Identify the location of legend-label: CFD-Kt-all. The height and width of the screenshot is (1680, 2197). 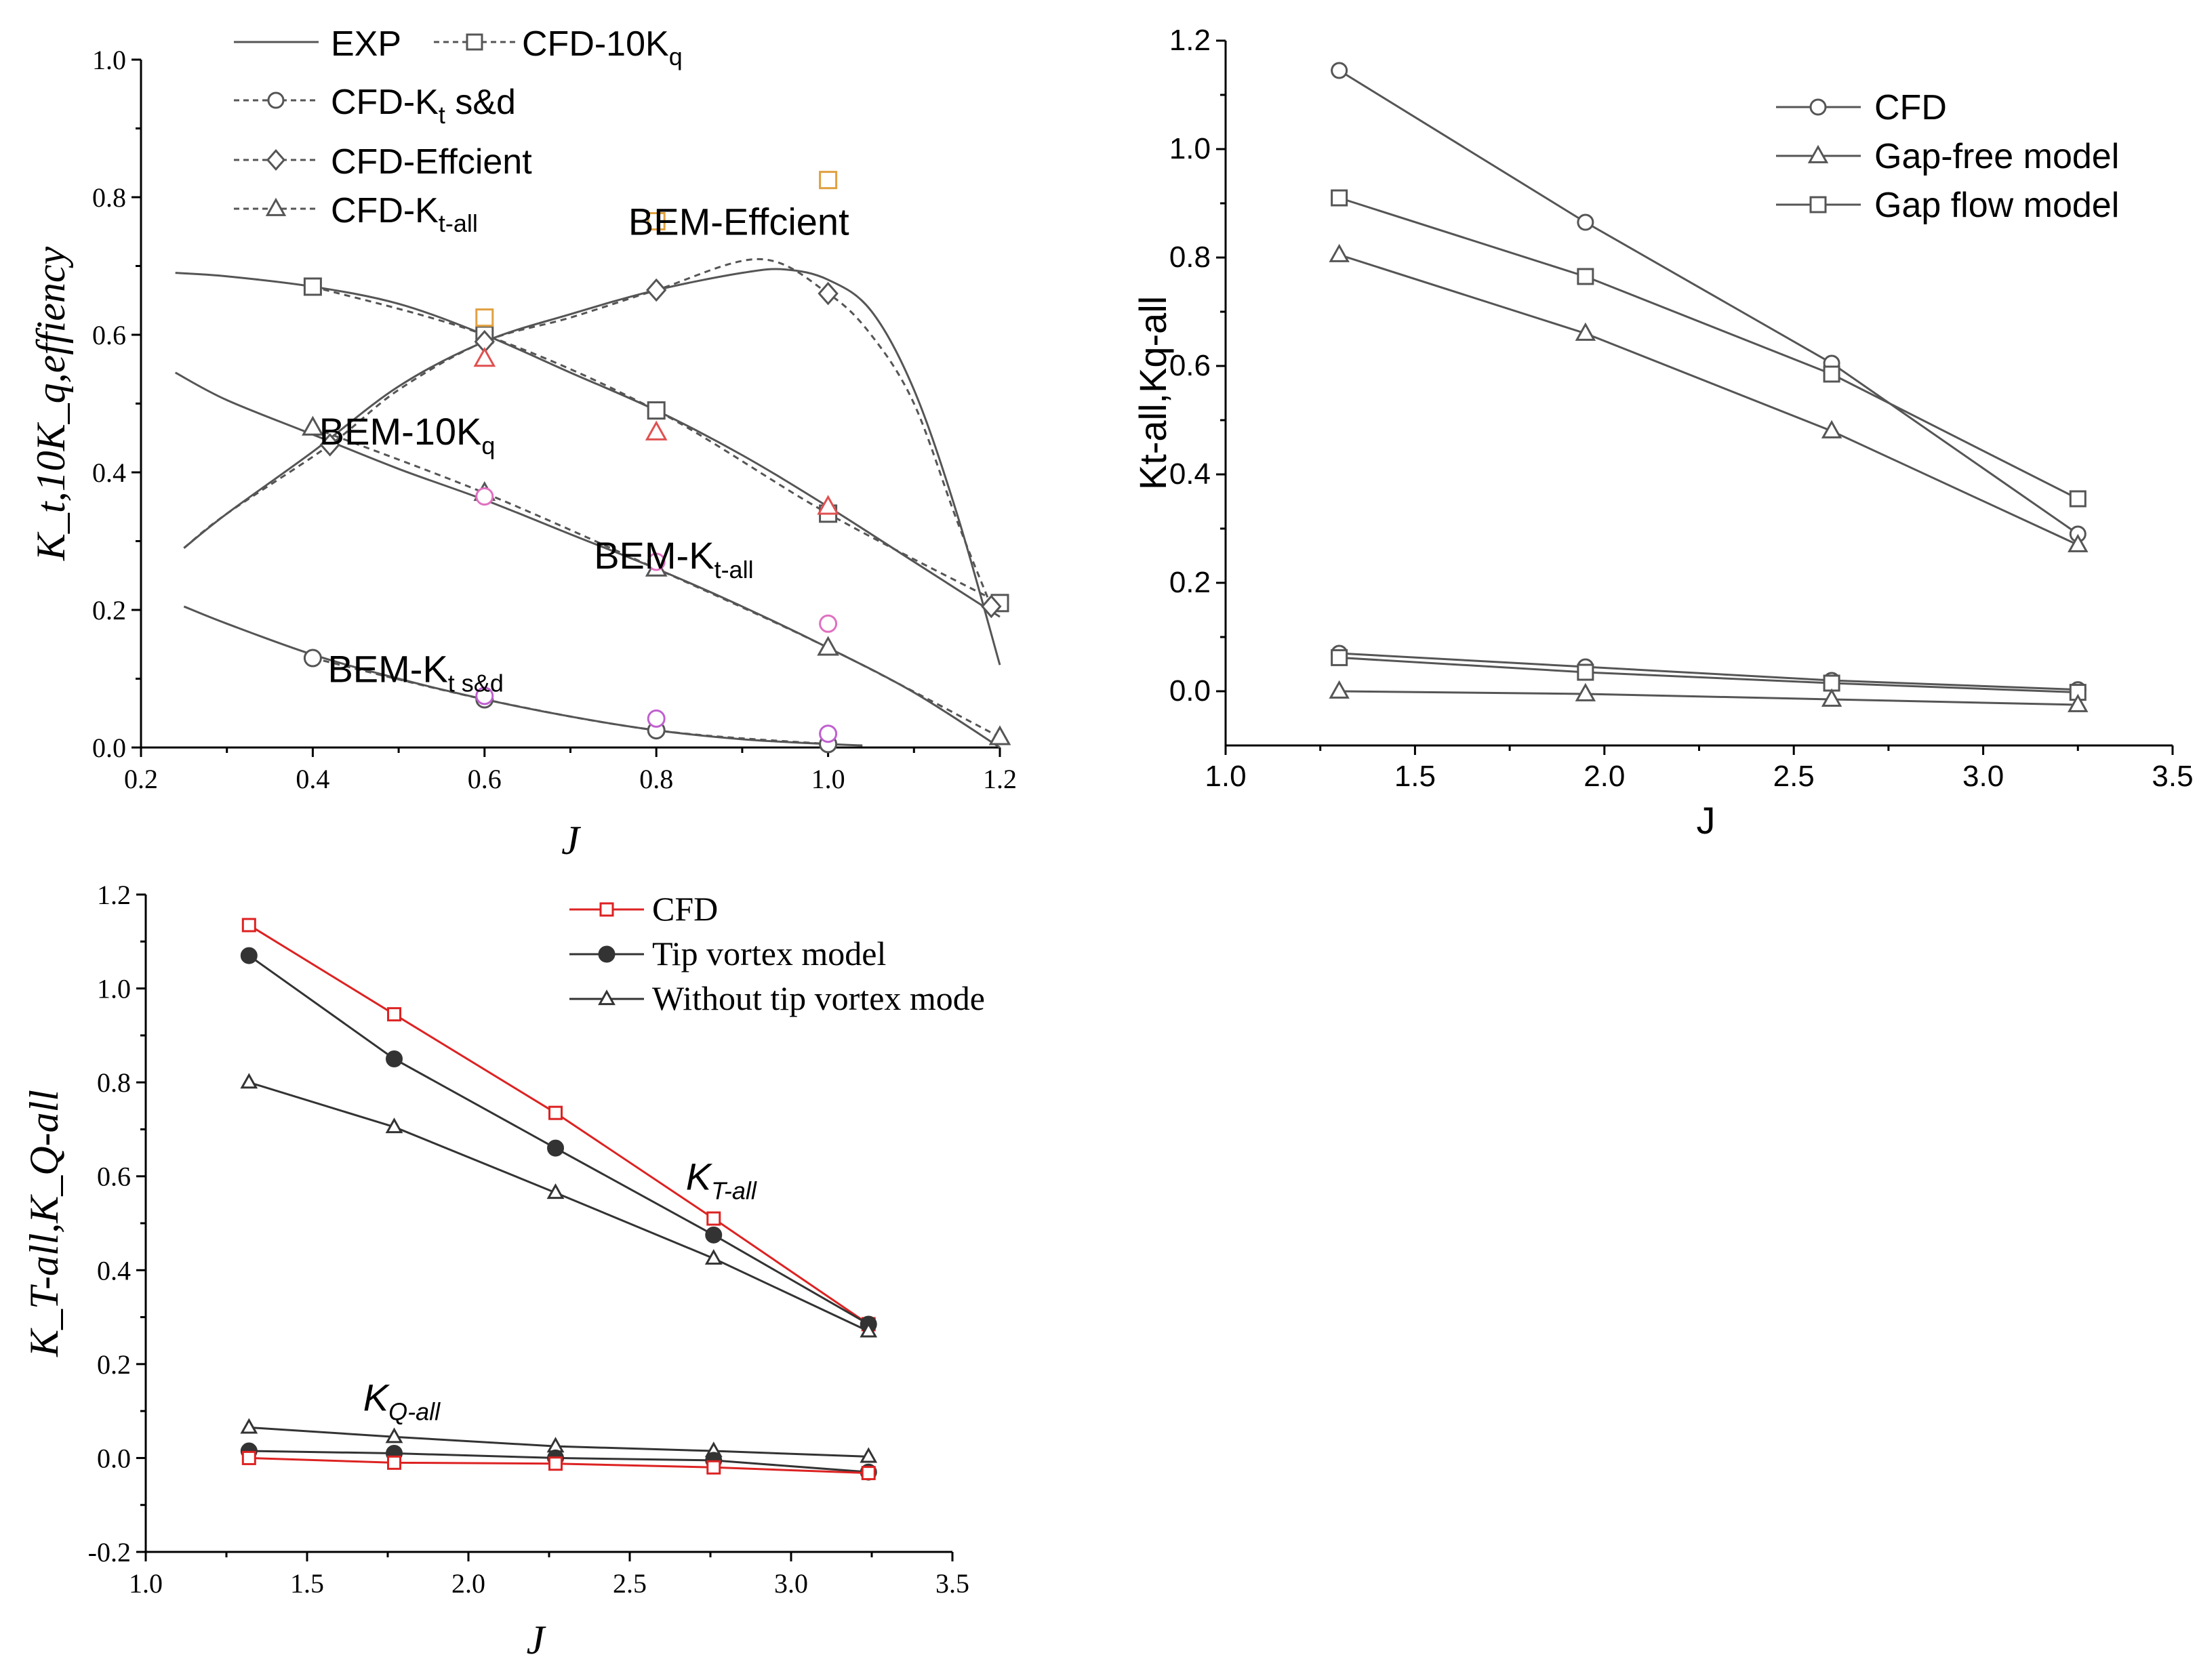
(404, 214).